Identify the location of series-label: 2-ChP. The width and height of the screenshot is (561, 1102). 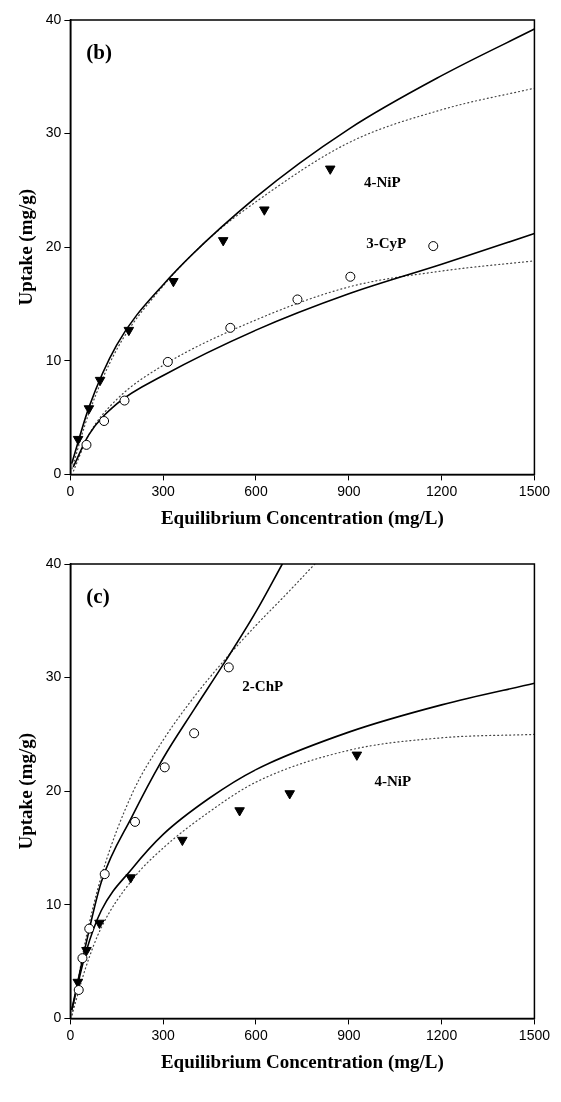
(263, 686).